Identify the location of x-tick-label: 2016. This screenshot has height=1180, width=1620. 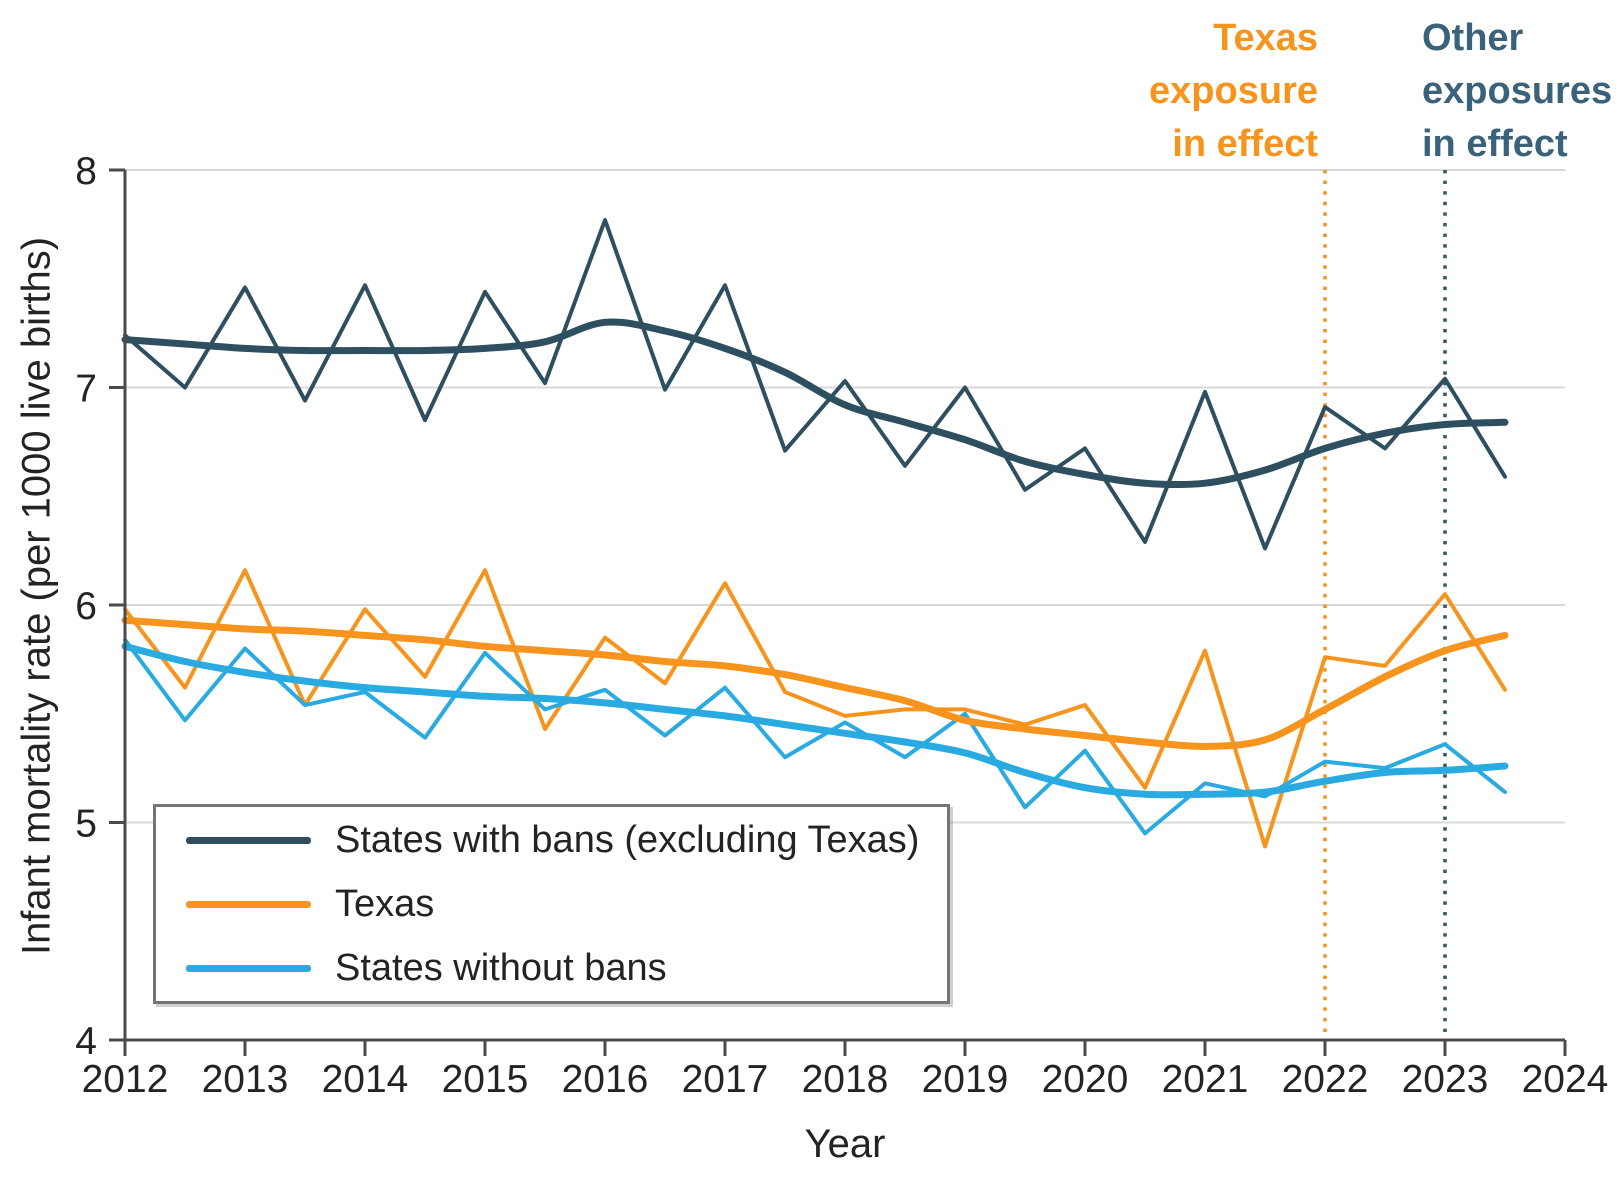
(605, 1079).